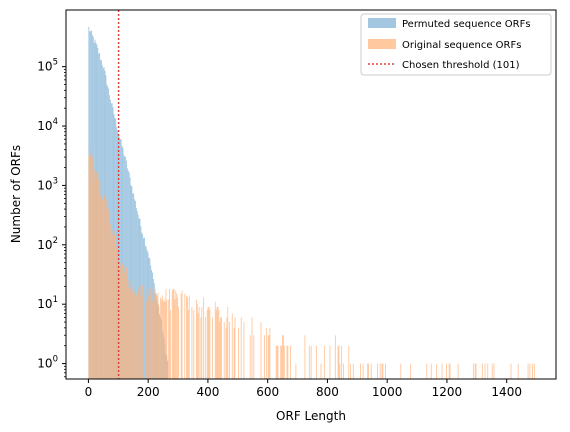  What do you see at coordinates (47, 244) in the screenshot?
I see `y-tick-label: 10²` at bounding box center [47, 244].